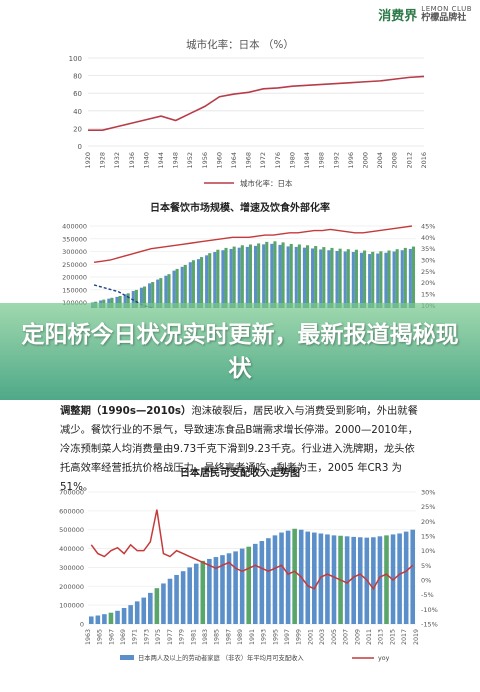  What do you see at coordinates (88, 637) in the screenshot?
I see `x-tick-label: 1963` at bounding box center [88, 637].